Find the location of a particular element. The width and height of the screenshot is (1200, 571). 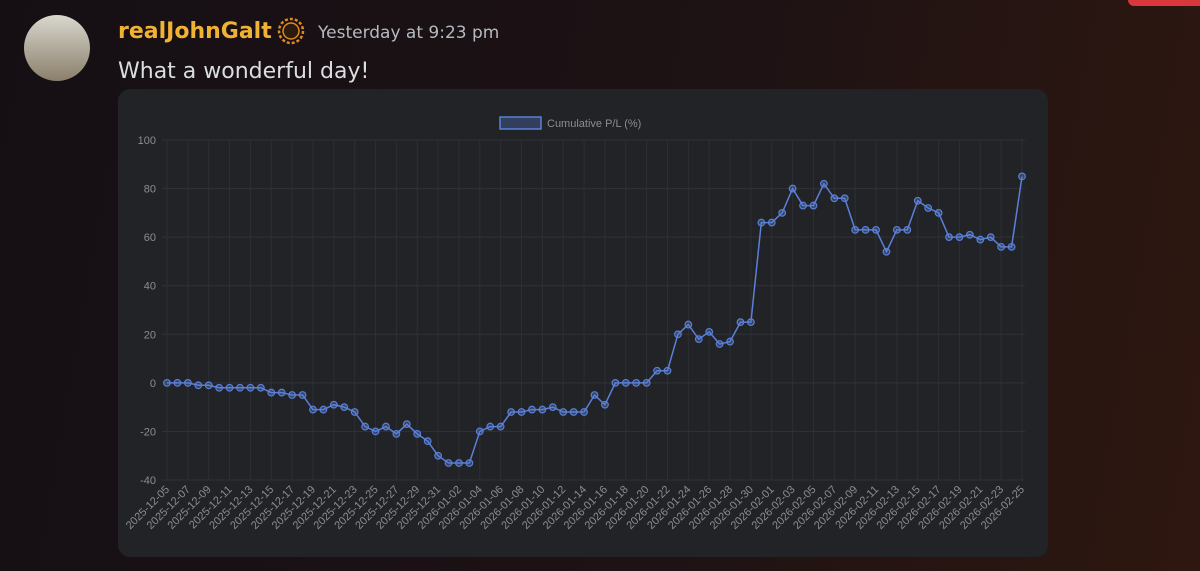

y-tick-label: 40 is located at coordinates (150, 287).